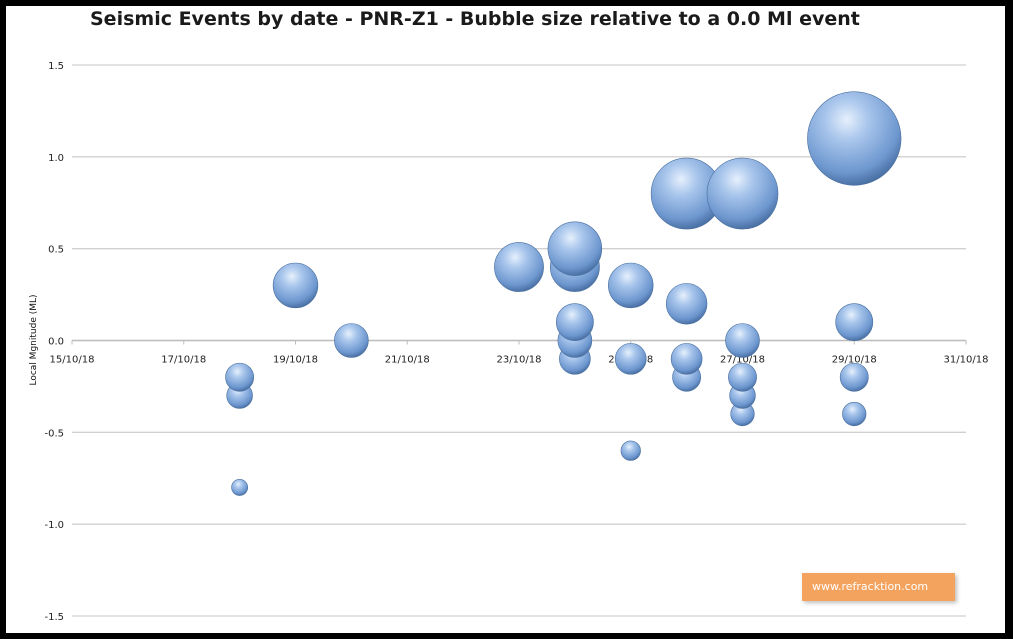 The width and height of the screenshot is (1013, 639). What do you see at coordinates (878, 587) in the screenshot?
I see `watermark-badge: www.refracktion.com` at bounding box center [878, 587].